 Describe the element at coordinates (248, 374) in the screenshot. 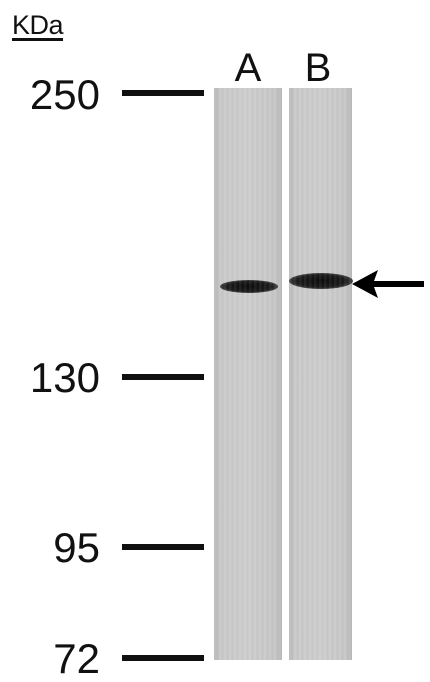

I see `lane-a` at that location.